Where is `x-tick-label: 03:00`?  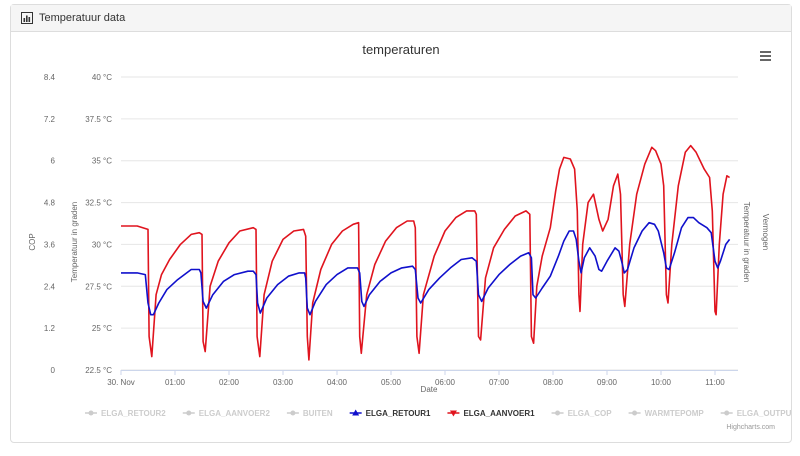 x-tick-label: 03:00 is located at coordinates (283, 382).